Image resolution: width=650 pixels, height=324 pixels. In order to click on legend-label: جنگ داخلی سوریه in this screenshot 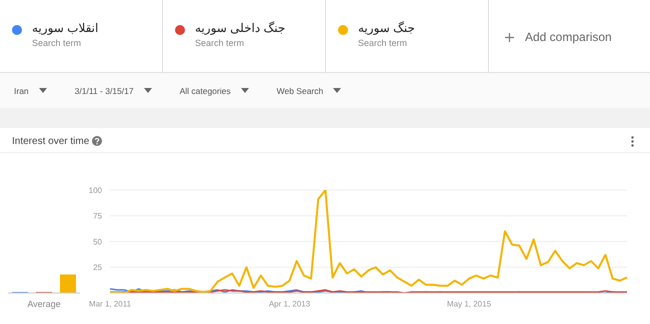, I will do `click(240, 28)`.